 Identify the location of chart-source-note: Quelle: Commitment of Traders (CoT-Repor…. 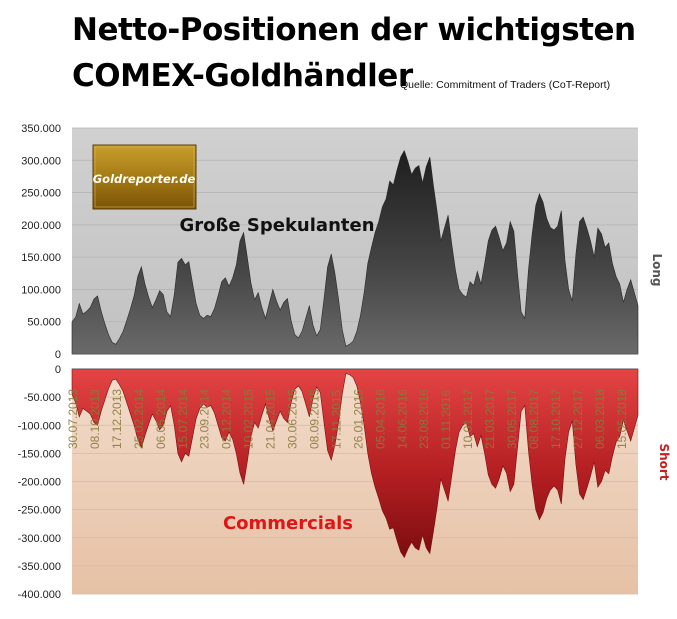
(505, 85).